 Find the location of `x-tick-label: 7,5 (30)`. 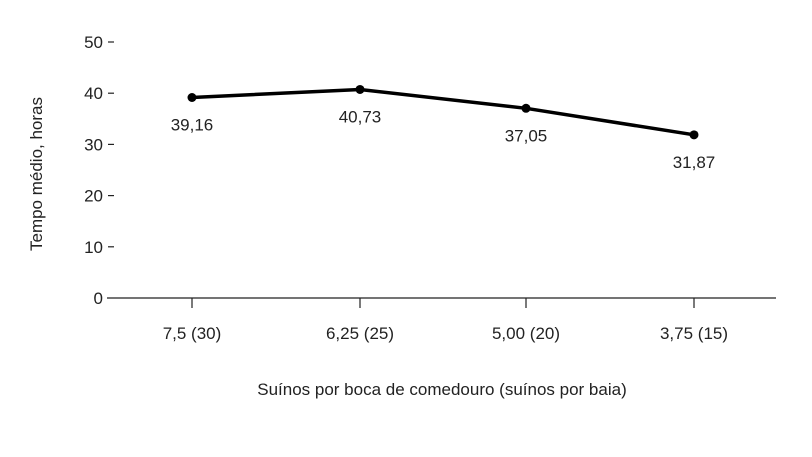

x-tick-label: 7,5 (30) is located at coordinates (192, 333).